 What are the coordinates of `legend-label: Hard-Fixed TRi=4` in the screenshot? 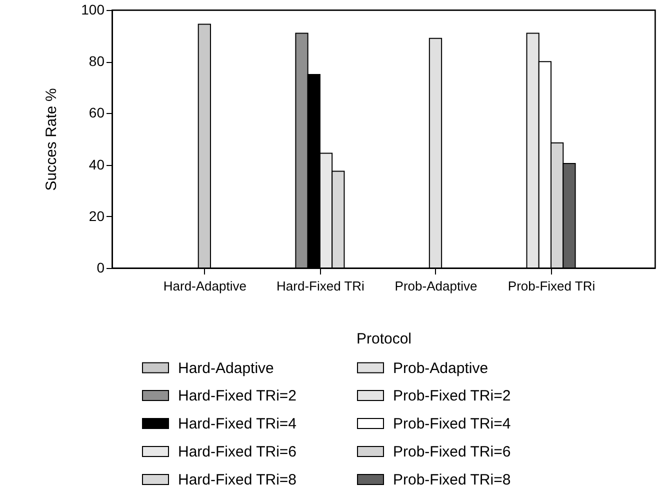 It's located at (237, 424).